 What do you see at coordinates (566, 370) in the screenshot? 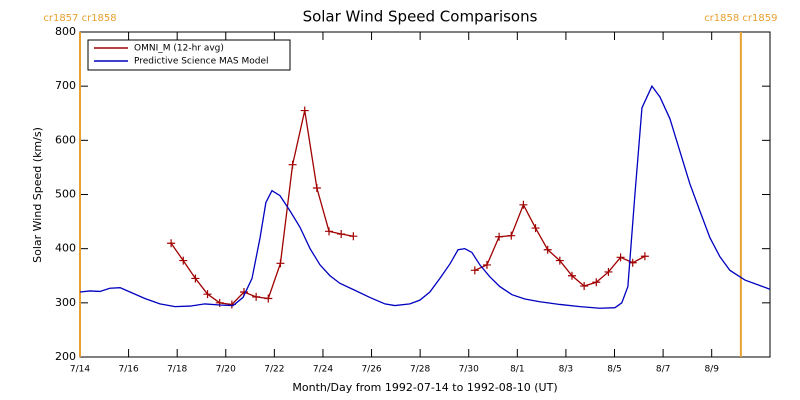
I see `x-tick-label: 8/3` at bounding box center [566, 370].